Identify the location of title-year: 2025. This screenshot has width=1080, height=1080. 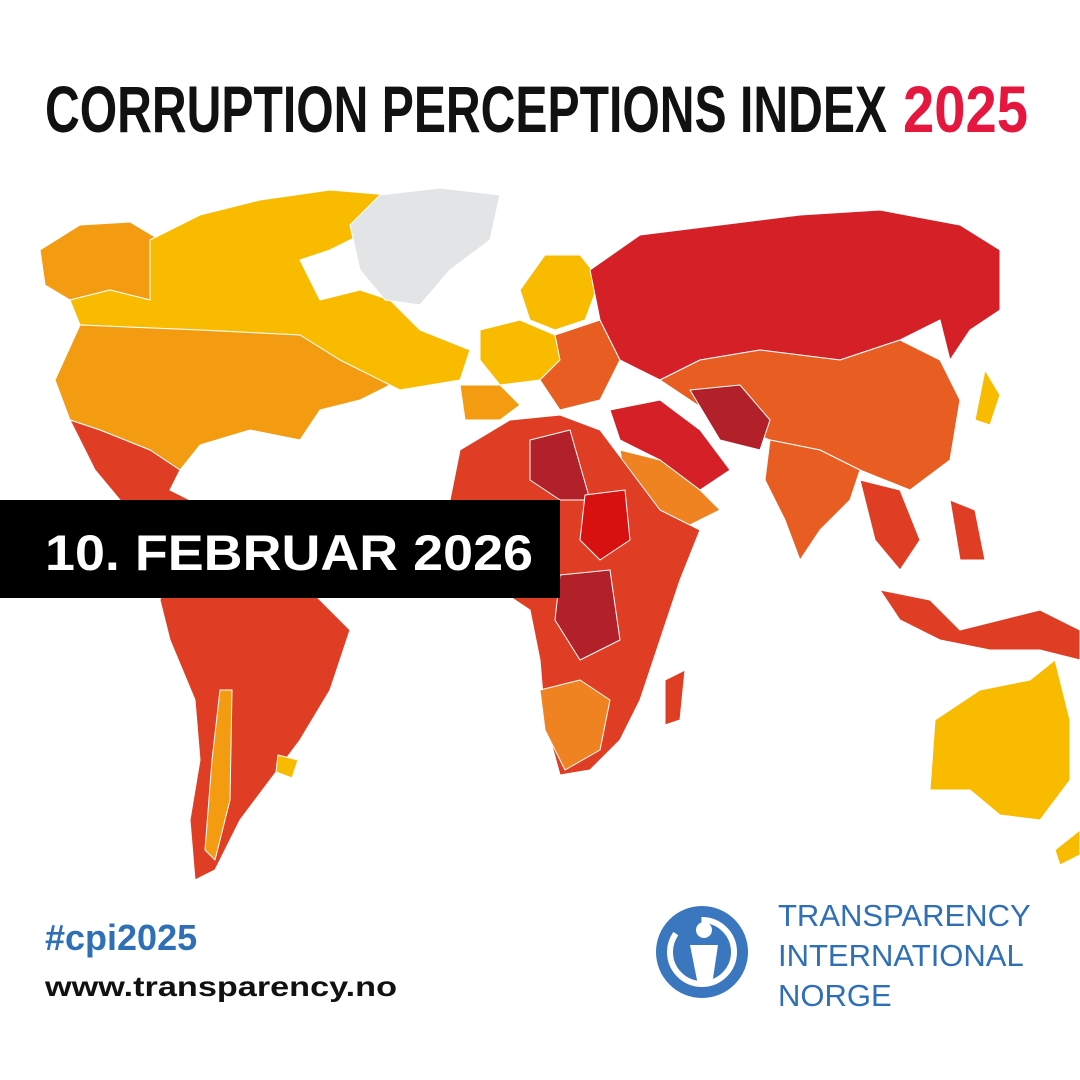
(965, 109).